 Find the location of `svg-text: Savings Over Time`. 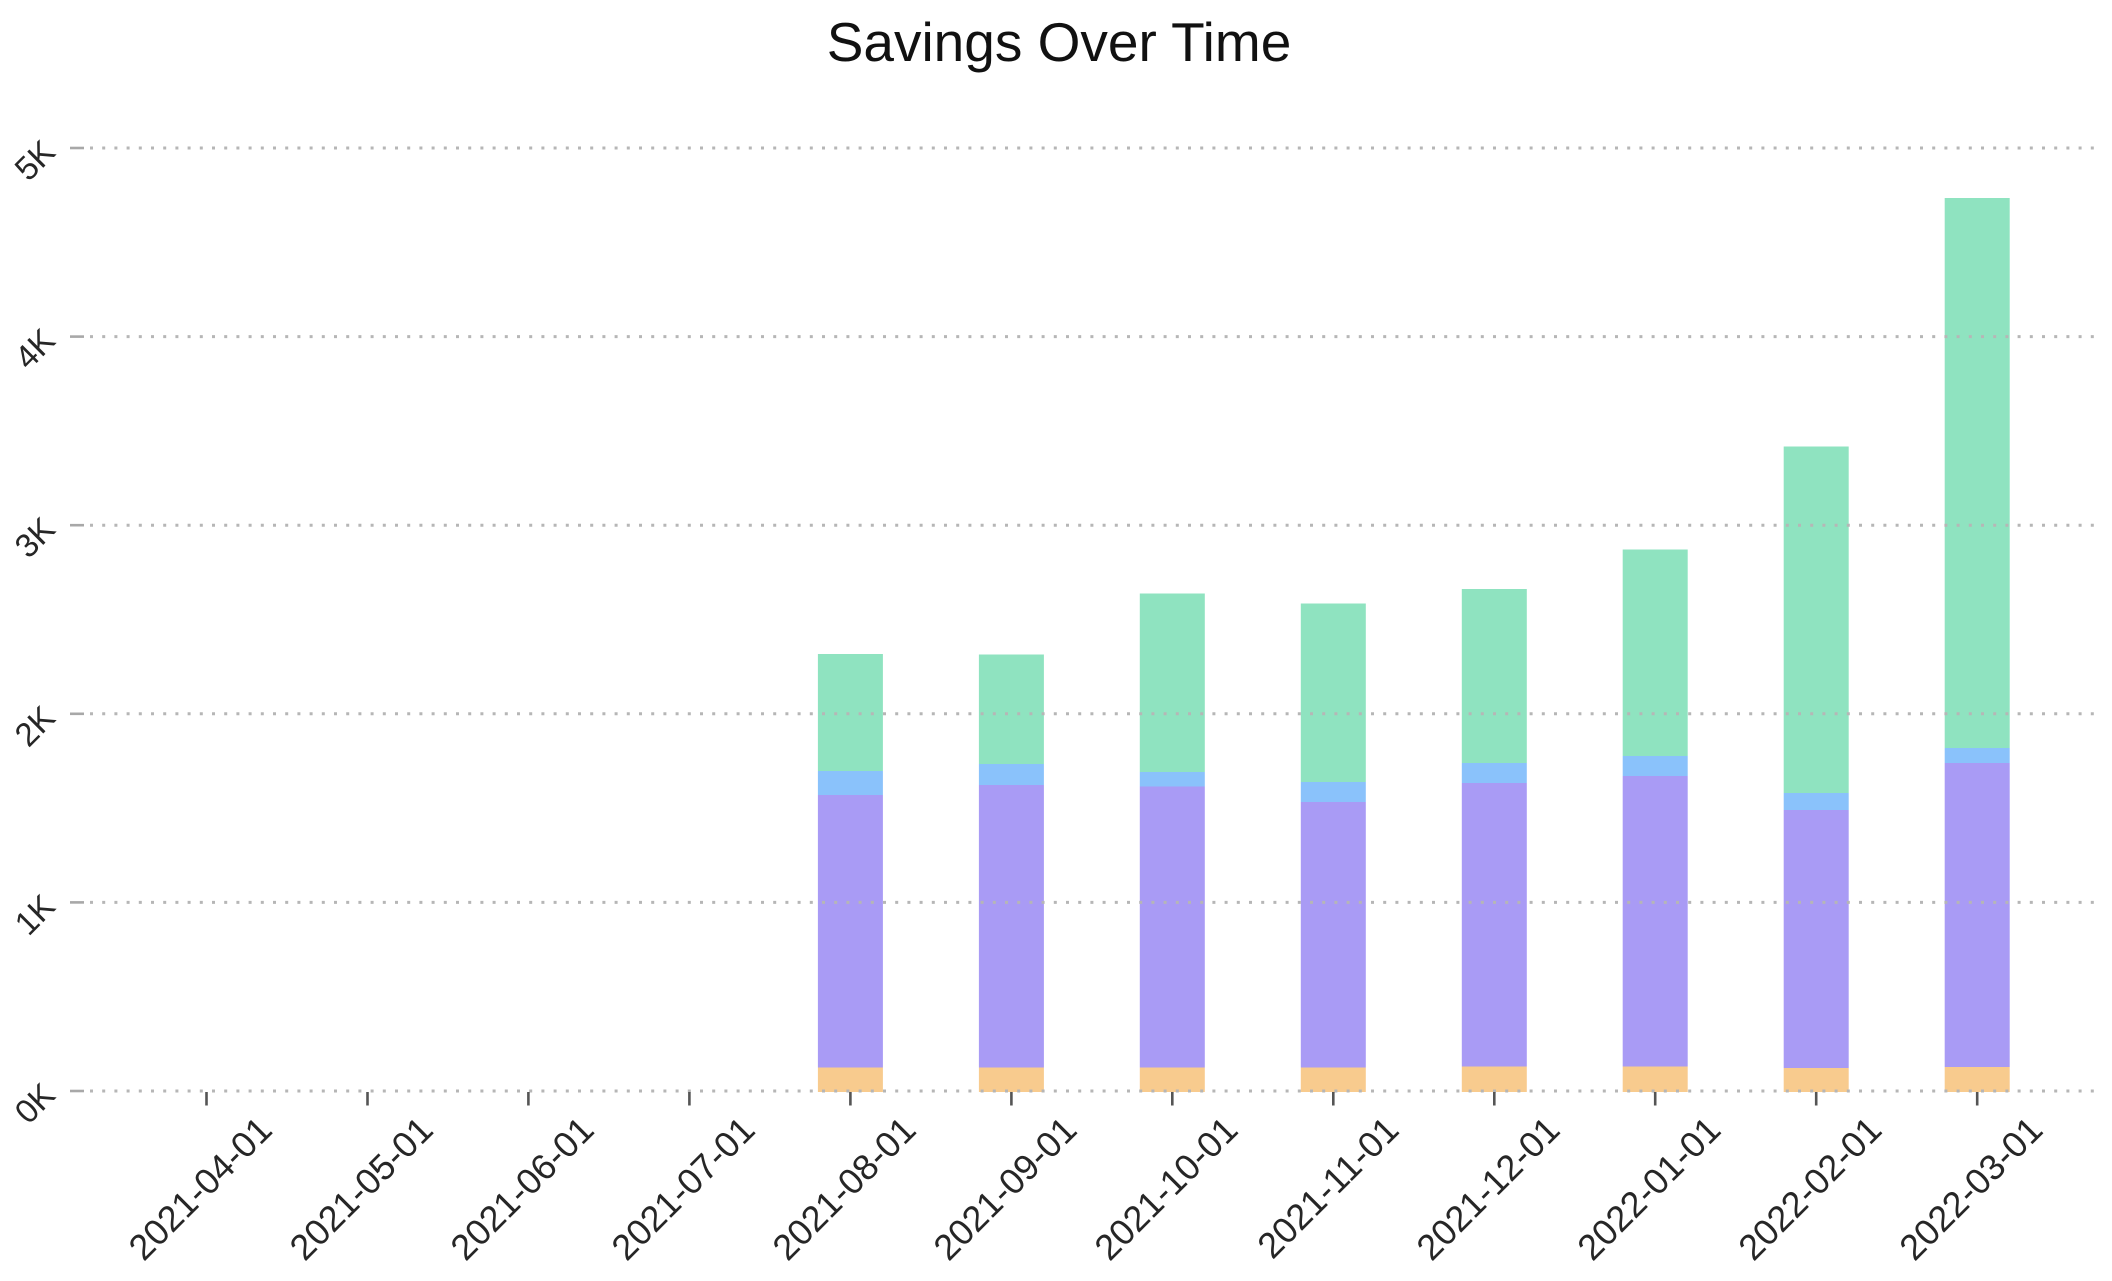

svg-text: Savings Over Time is located at coordinates (1059, 42).